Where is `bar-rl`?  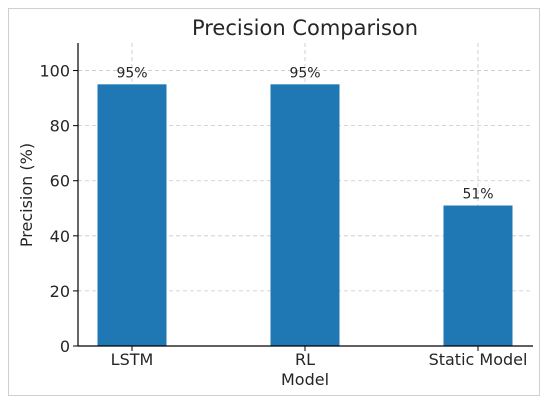 bar-rl is located at coordinates (305, 215).